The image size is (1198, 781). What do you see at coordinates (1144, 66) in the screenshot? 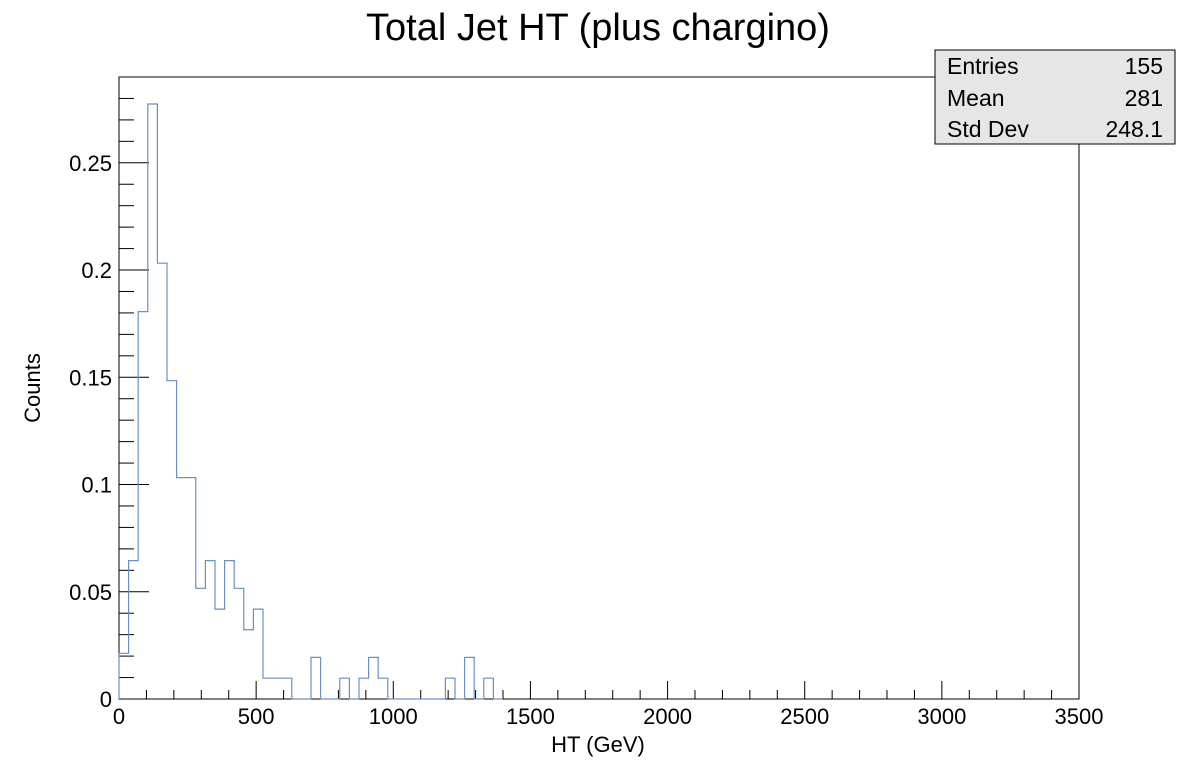
I see `stats-value-entries: 155` at bounding box center [1144, 66].